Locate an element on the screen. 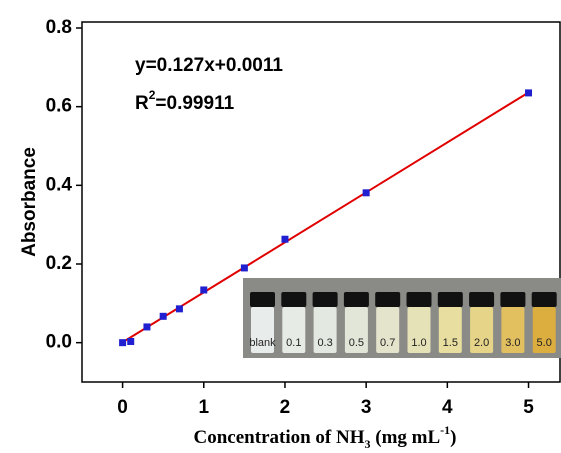 This screenshot has width=561, height=453. x-label-1: Concentration of NH is located at coordinates (279, 437).